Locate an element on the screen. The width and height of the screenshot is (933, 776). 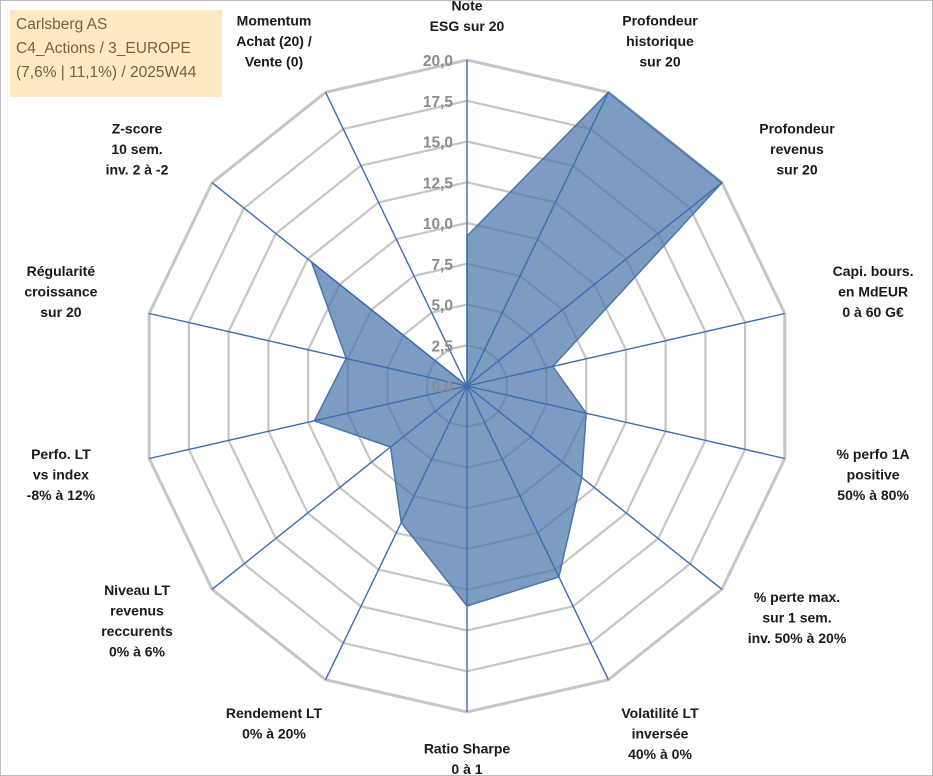
axis-label: Volatilité LT inversée 40% à 0% is located at coordinates (660, 733).